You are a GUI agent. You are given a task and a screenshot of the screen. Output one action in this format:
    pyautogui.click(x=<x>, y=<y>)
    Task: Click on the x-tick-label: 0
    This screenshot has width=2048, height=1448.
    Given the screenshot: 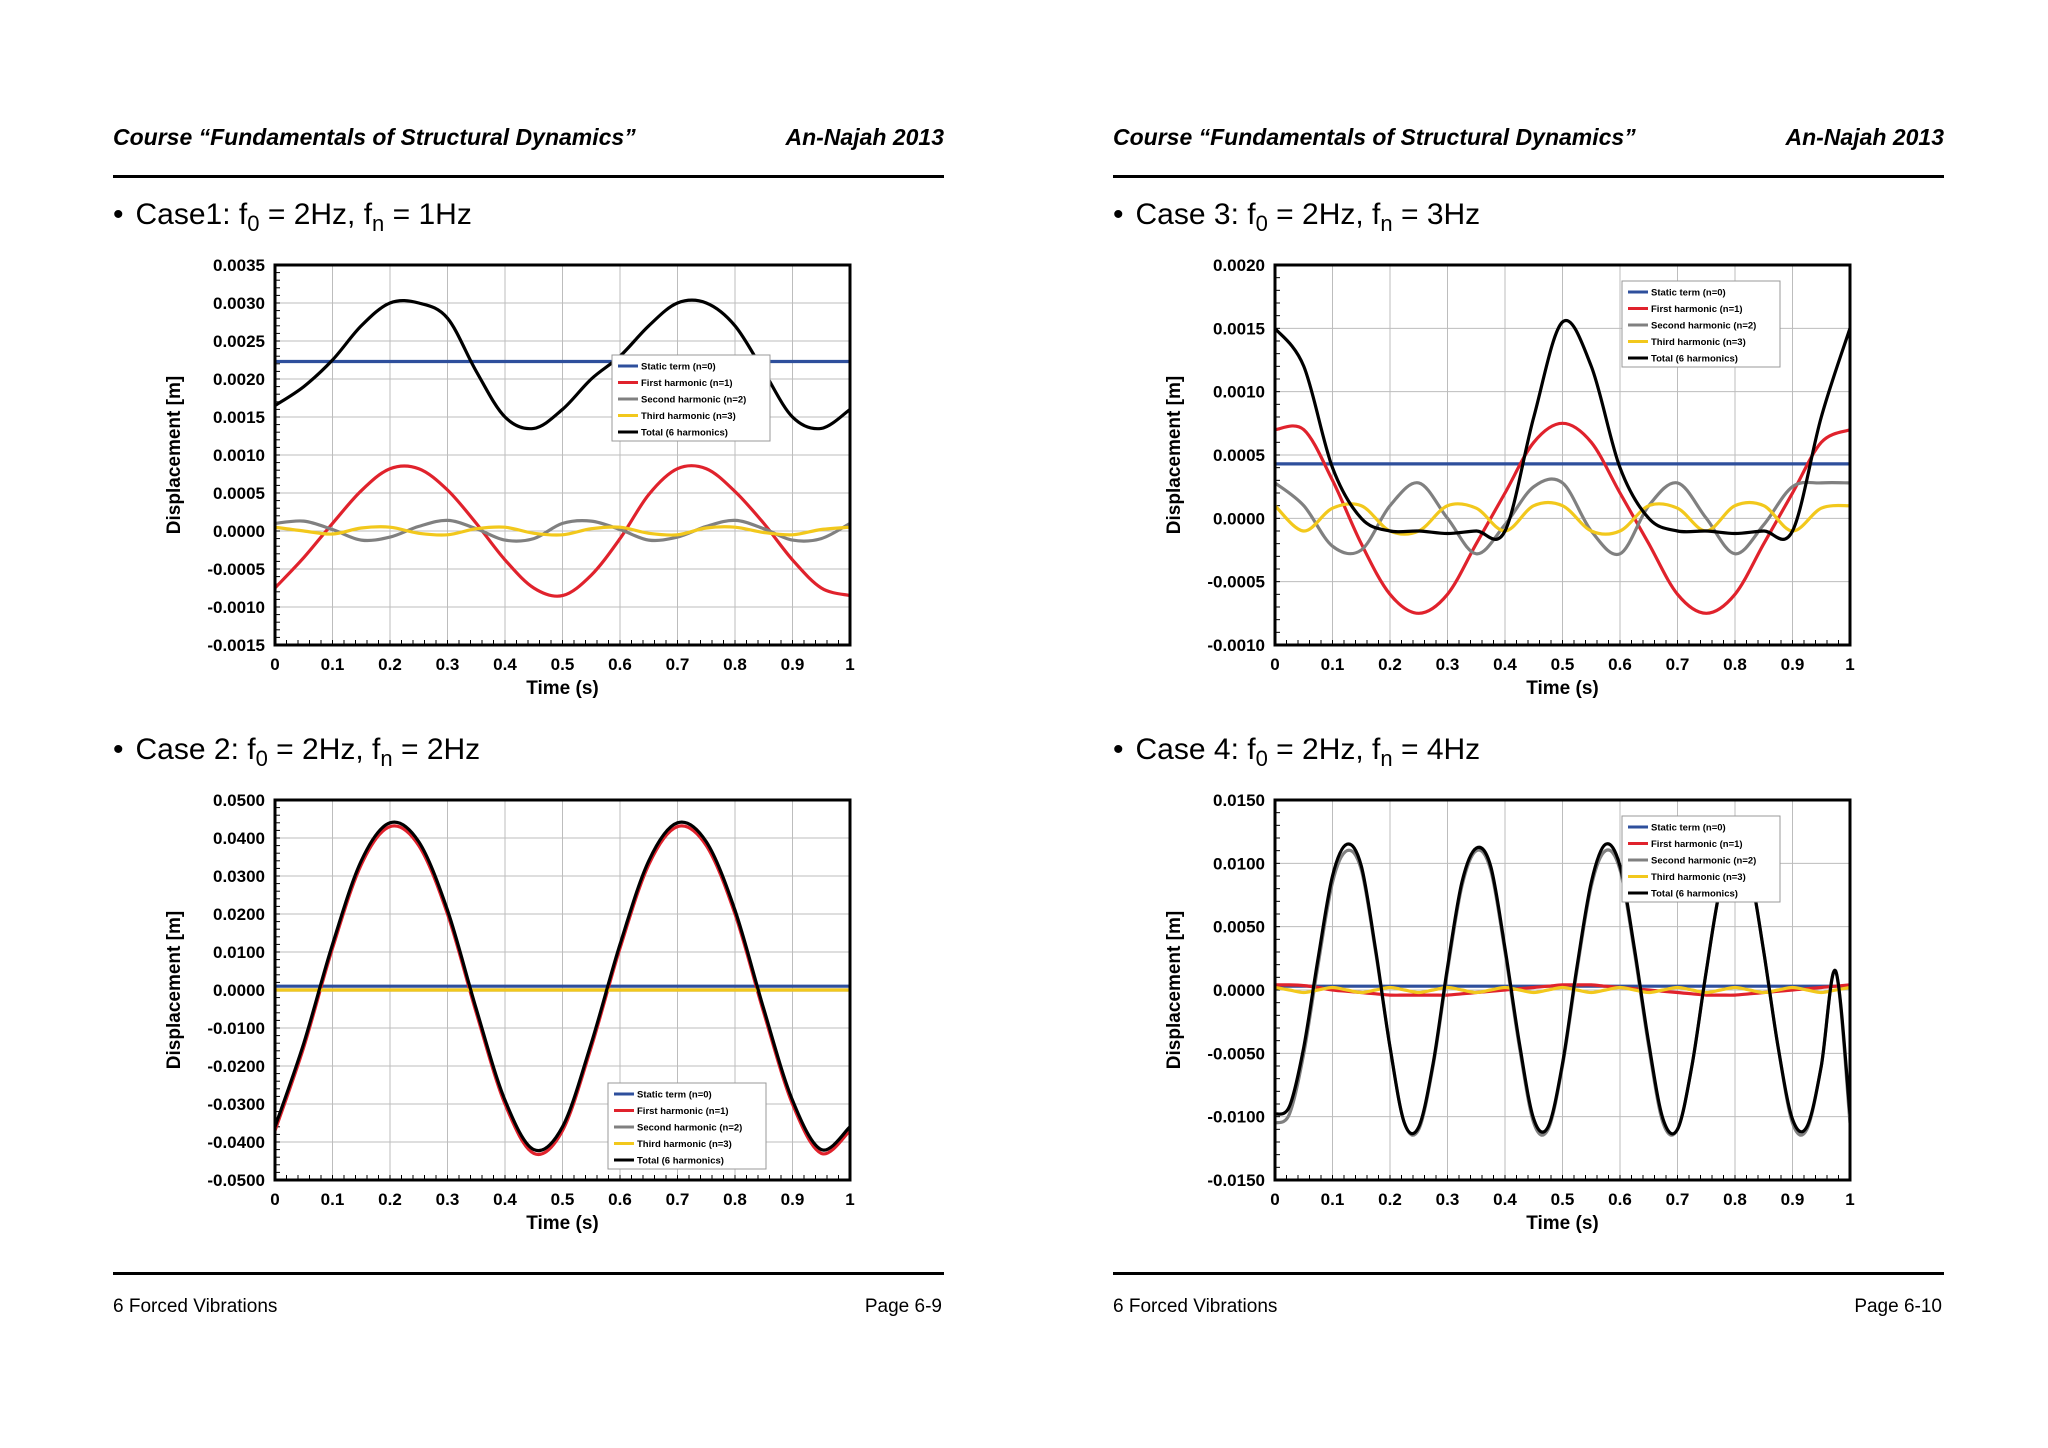 What is the action you would take?
    pyautogui.click(x=1274, y=664)
    